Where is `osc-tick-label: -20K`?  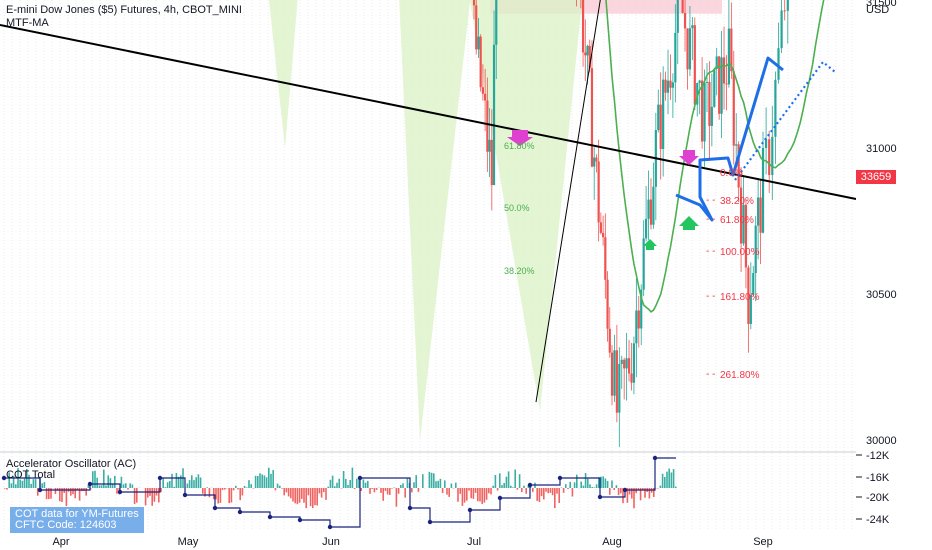 osc-tick-label: -20K is located at coordinates (878, 498).